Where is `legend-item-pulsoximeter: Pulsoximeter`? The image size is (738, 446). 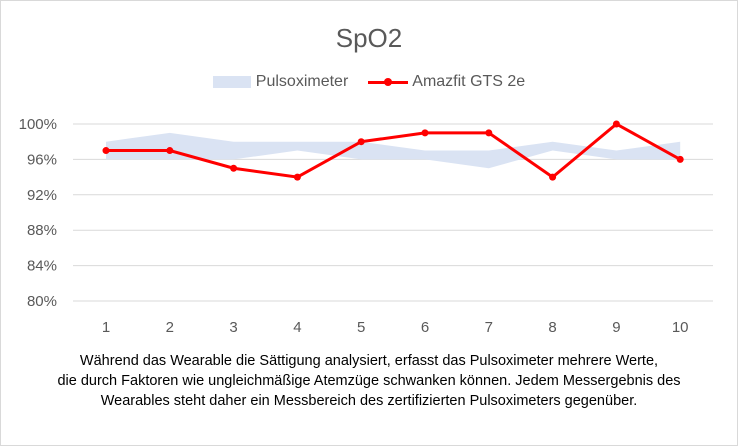 legend-item-pulsoximeter: Pulsoximeter is located at coordinates (280, 82).